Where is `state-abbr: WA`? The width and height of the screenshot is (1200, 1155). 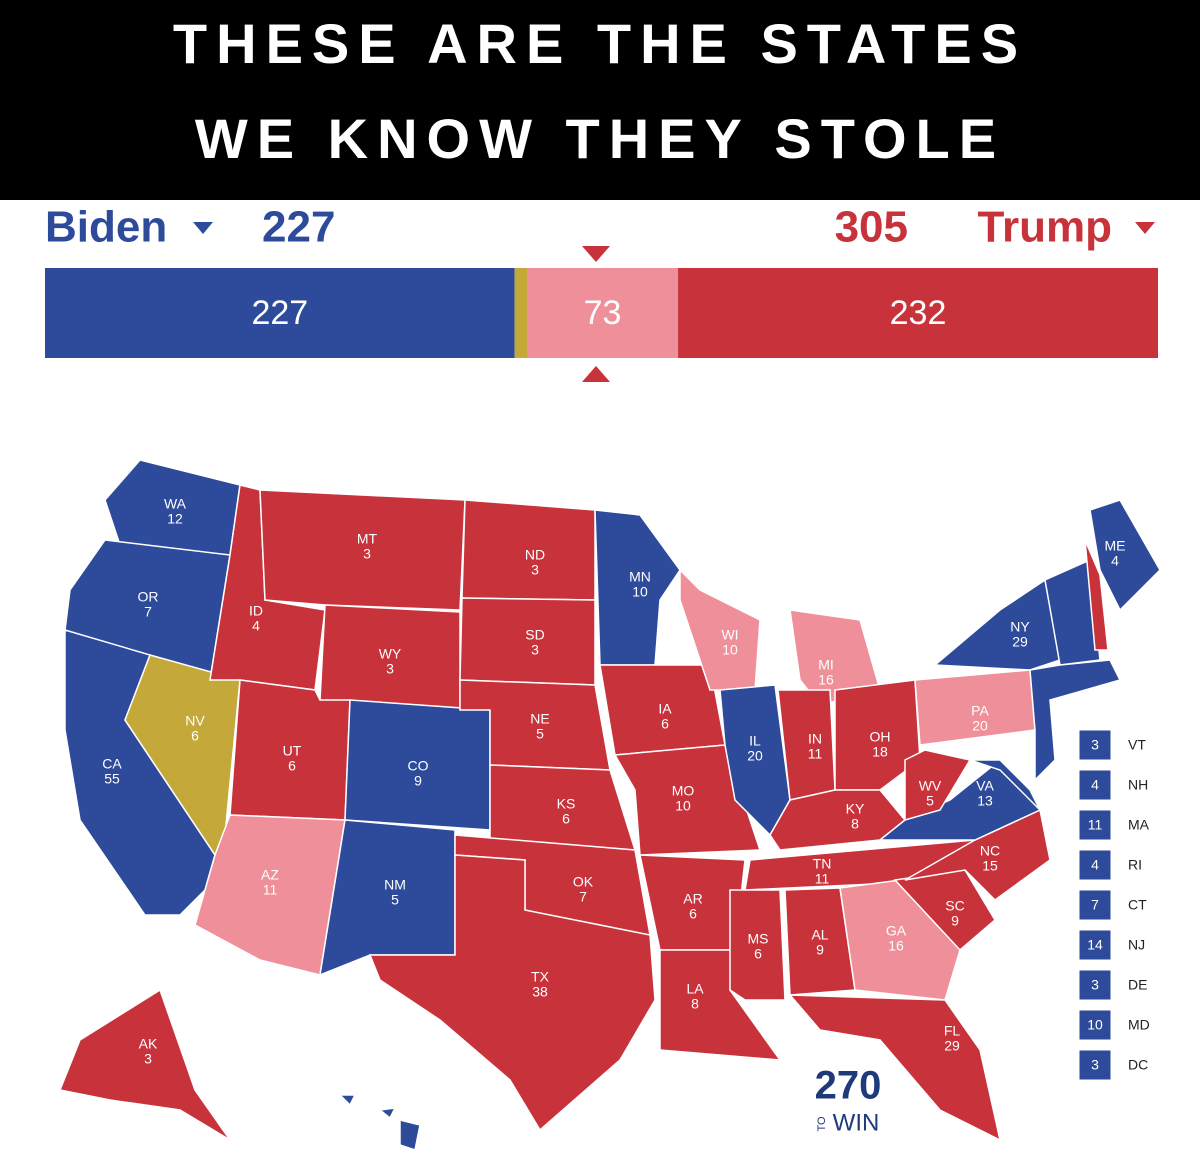 state-abbr: WA is located at coordinates (175, 504).